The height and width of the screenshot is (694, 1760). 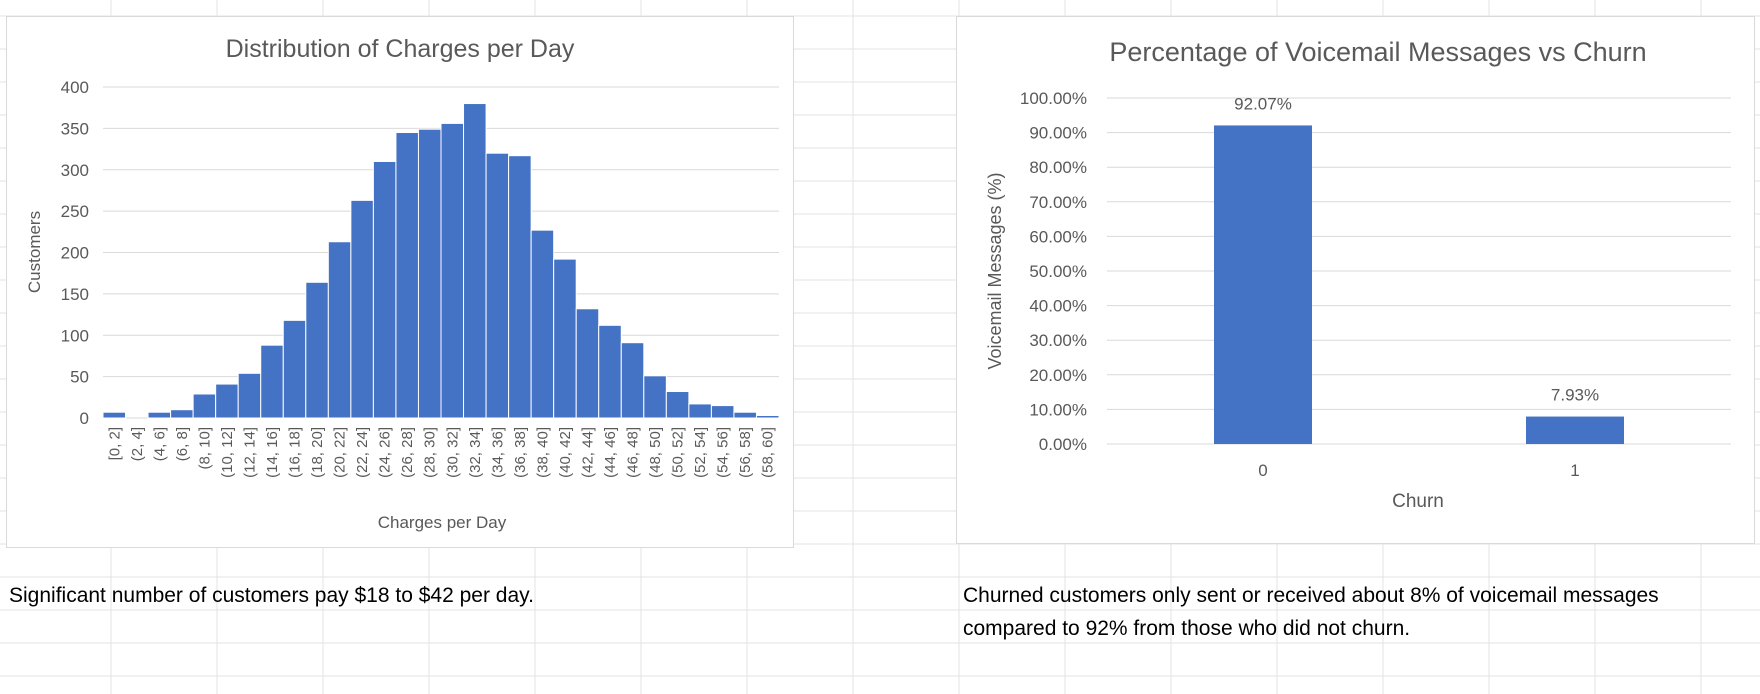 What do you see at coordinates (565, 452) in the screenshot?
I see `x-tick-label: (40, 42]` at bounding box center [565, 452].